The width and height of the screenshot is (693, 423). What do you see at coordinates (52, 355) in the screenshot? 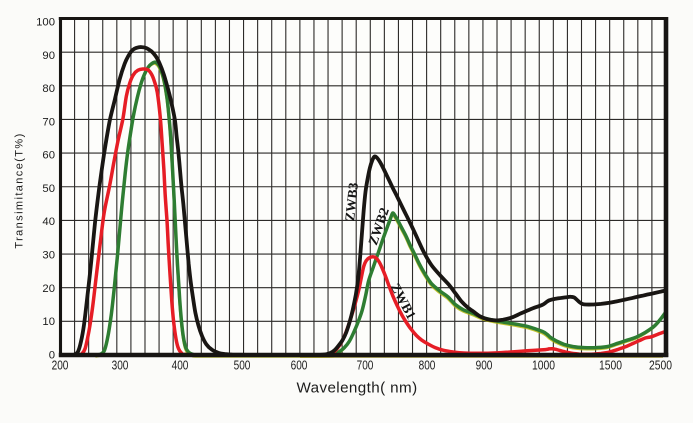
I see `svg-text: 0` at bounding box center [52, 355].